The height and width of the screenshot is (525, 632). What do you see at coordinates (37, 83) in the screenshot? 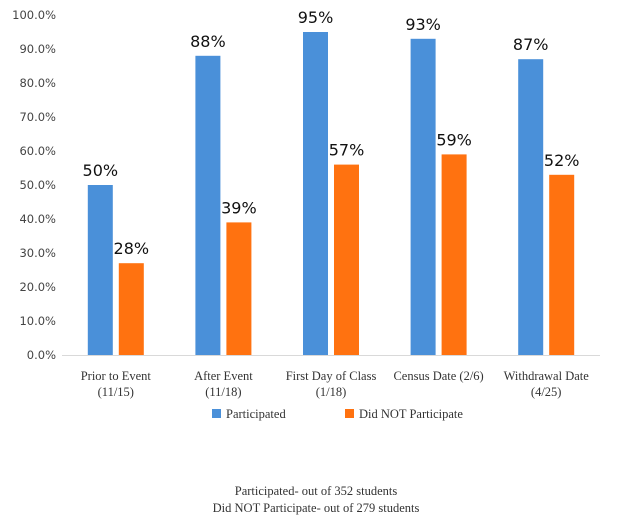
I see `y-tick-label: 80.0%` at bounding box center [37, 83].